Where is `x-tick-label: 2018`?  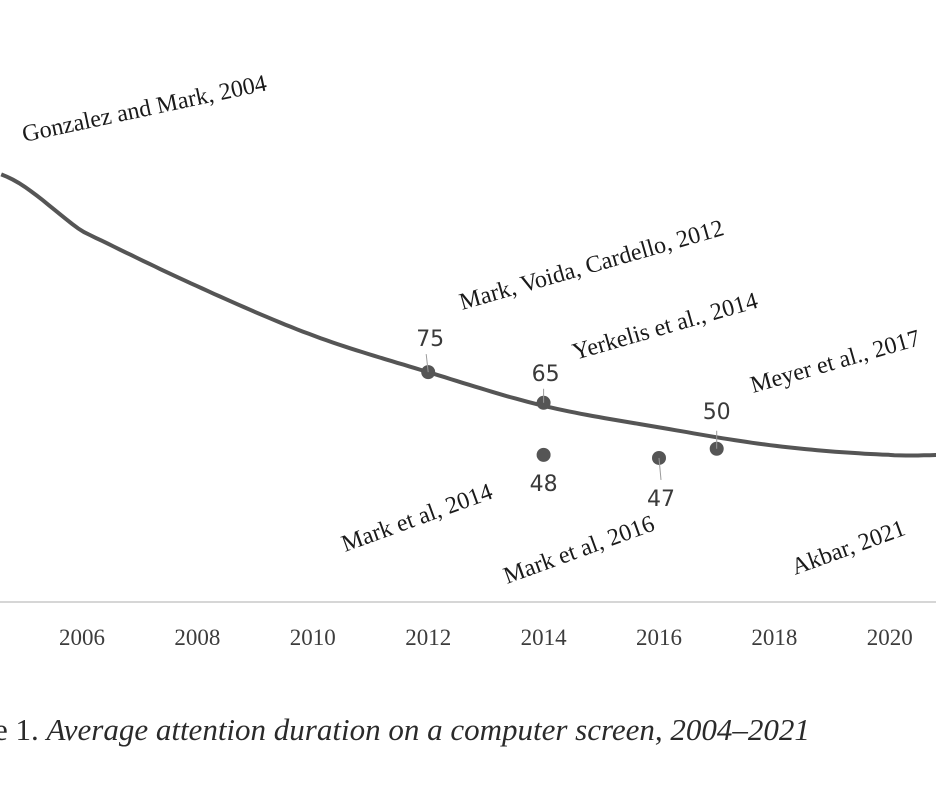 x-tick-label: 2018 is located at coordinates (774, 637).